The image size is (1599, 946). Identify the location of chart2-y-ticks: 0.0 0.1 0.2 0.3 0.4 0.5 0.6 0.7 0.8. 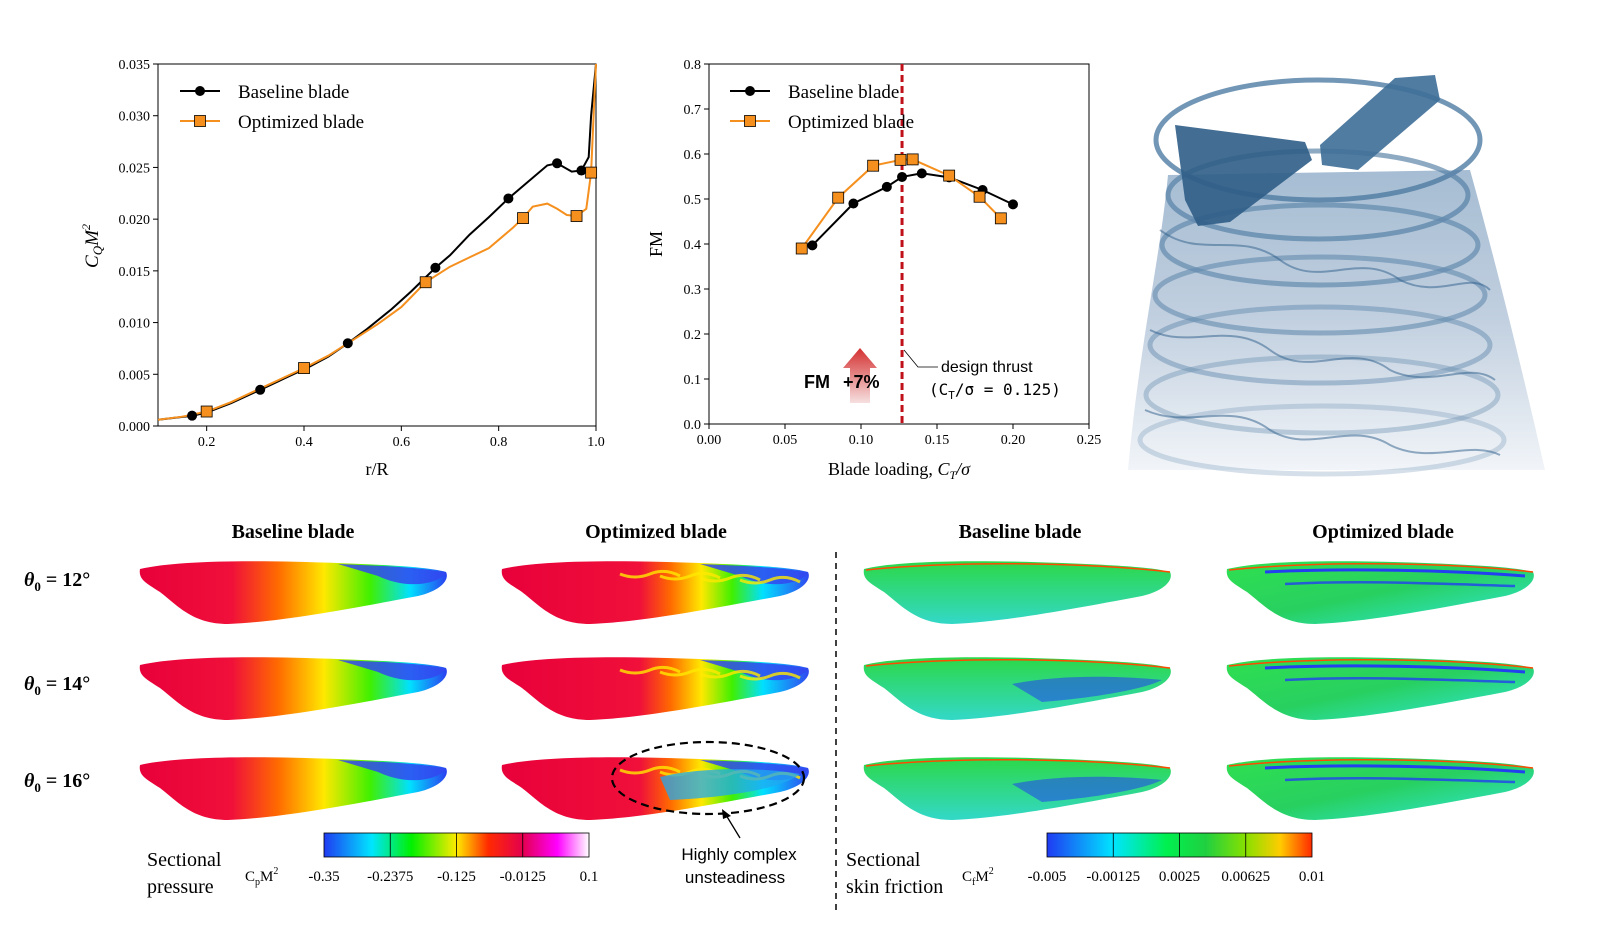
(696, 245).